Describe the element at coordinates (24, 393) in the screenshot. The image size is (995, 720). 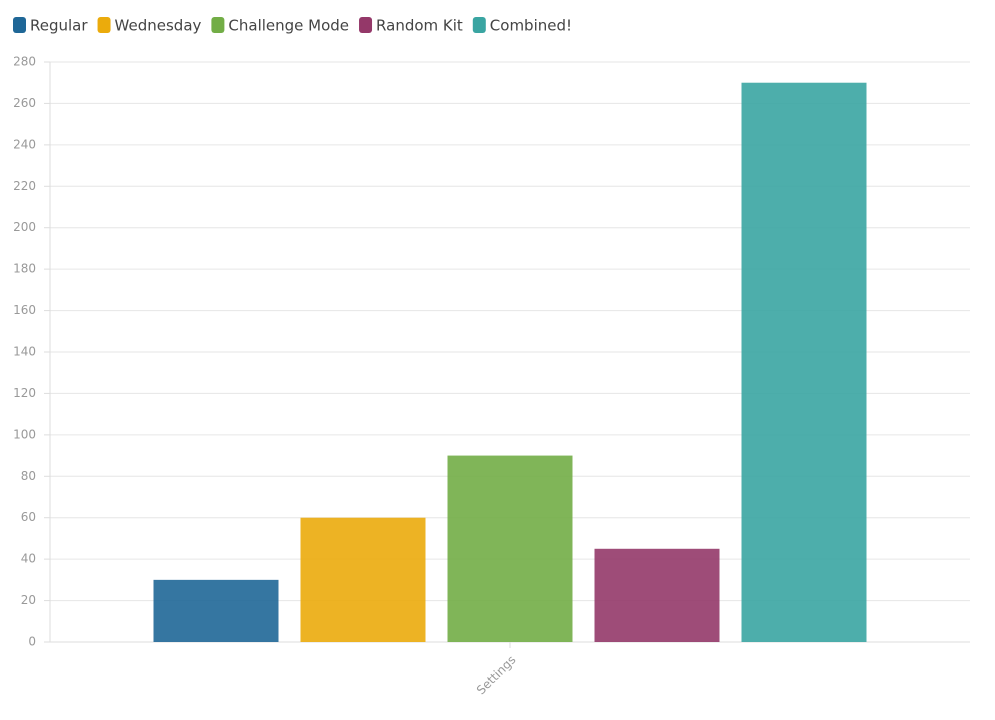
I see `y-tick-label: 120` at that location.